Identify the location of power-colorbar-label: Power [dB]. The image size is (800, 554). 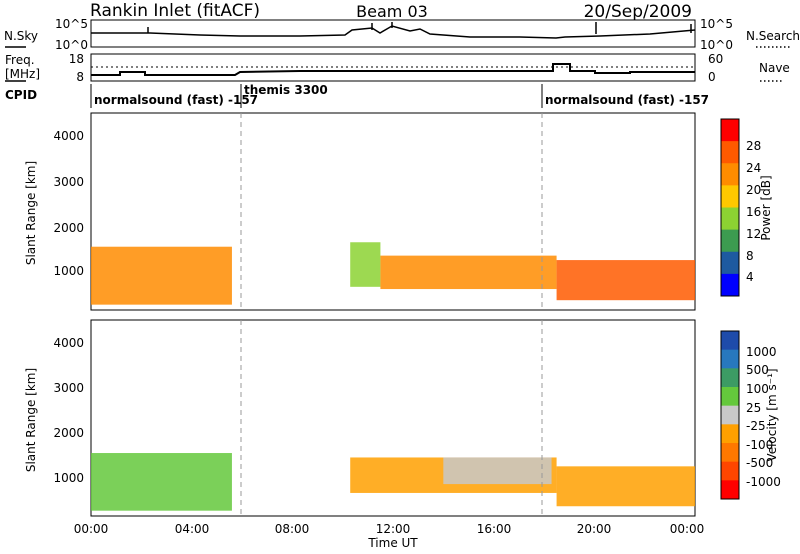
(766, 207).